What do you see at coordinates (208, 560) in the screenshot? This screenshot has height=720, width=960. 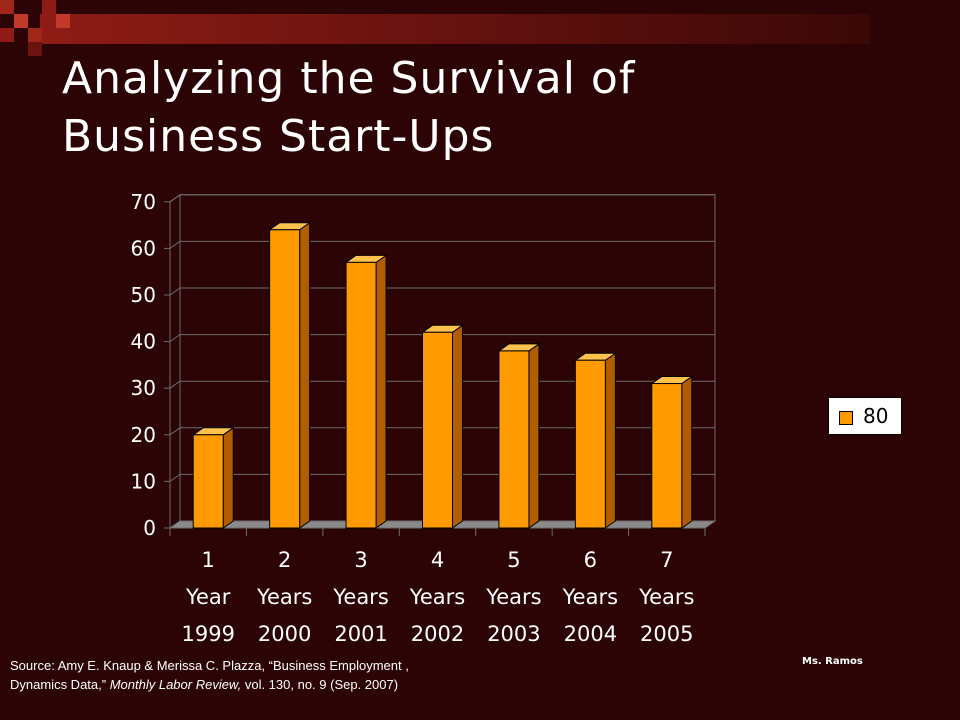 I see `x-category-label-0-line-0: 1` at bounding box center [208, 560].